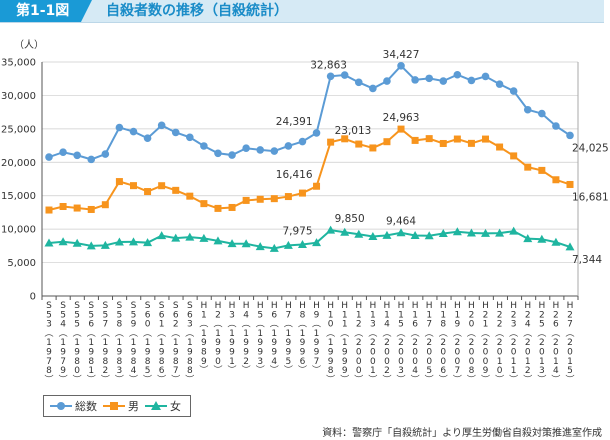 This screenshot has height=440, width=610. What do you see at coordinates (499, 343) in the screenshot?
I see `x-tick-label: H 2 2 ︵ 2 0 1 0 ︶` at bounding box center [499, 343].